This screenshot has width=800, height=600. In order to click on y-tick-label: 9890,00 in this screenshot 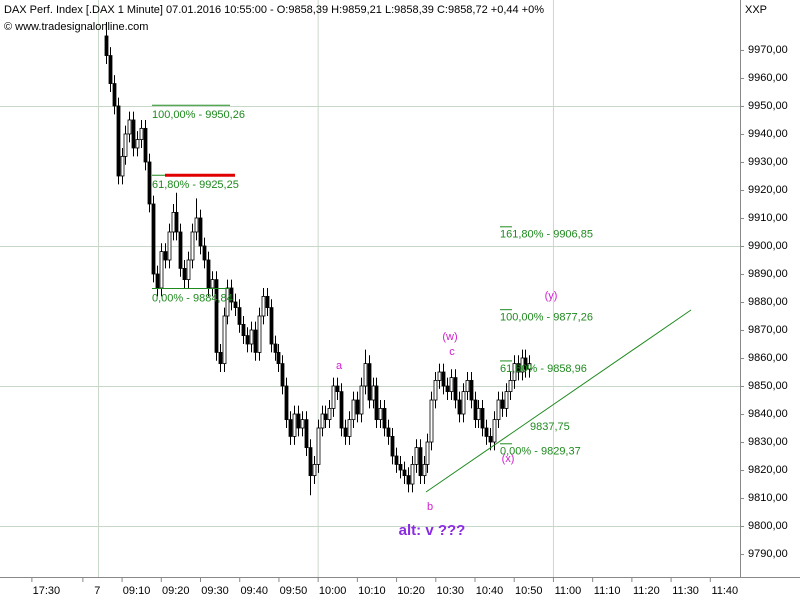, I will do `click(768, 274)`.